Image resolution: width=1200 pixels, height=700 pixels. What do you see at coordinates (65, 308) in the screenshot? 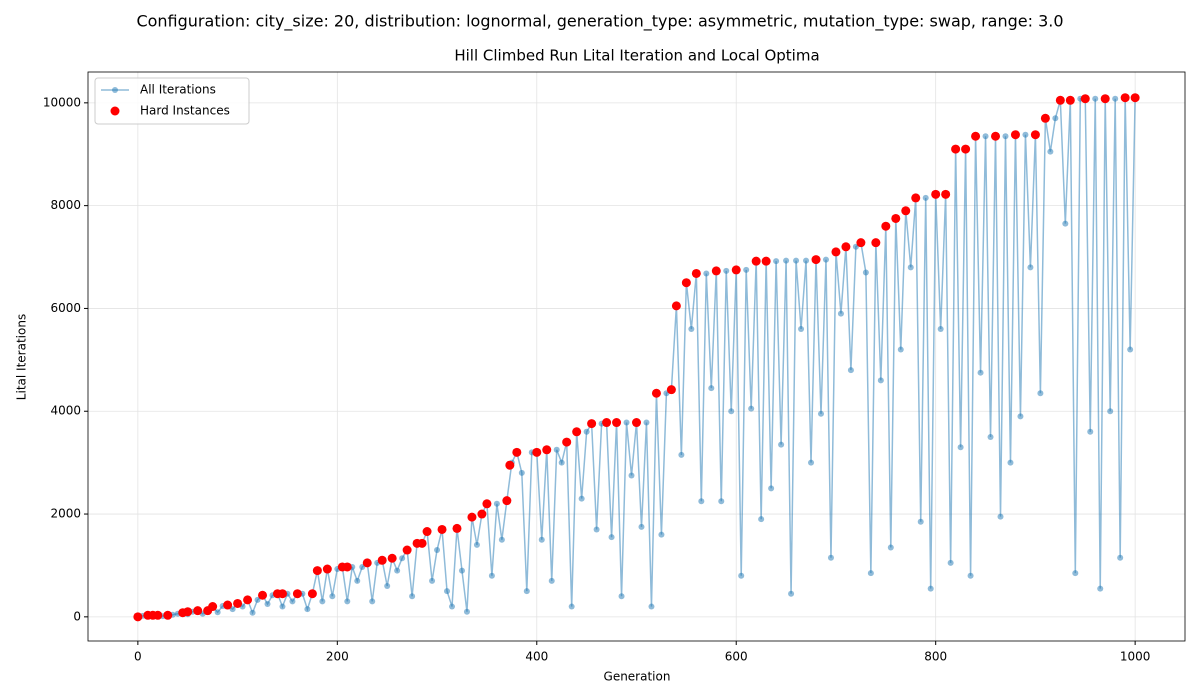
I see `y-tick-label: 6000` at bounding box center [65, 308].